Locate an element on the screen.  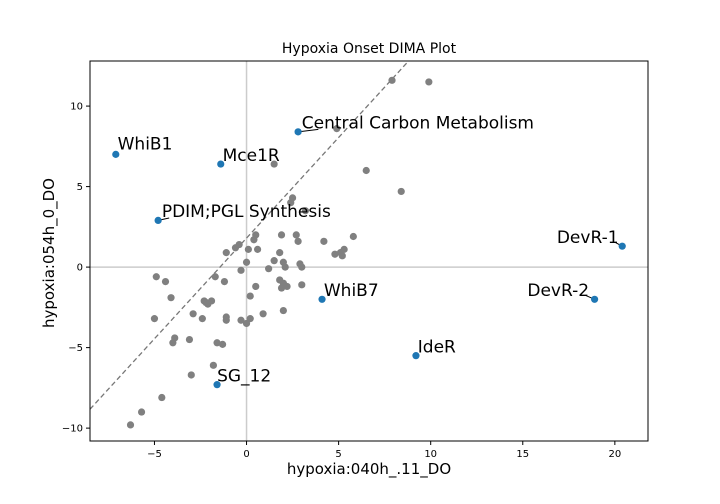
point-label-ider: IdeR is located at coordinates (437, 347).